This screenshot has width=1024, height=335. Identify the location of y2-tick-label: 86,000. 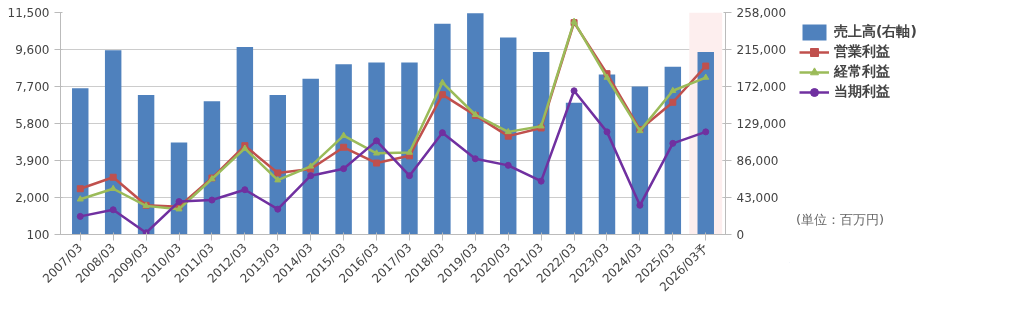
(757, 161).